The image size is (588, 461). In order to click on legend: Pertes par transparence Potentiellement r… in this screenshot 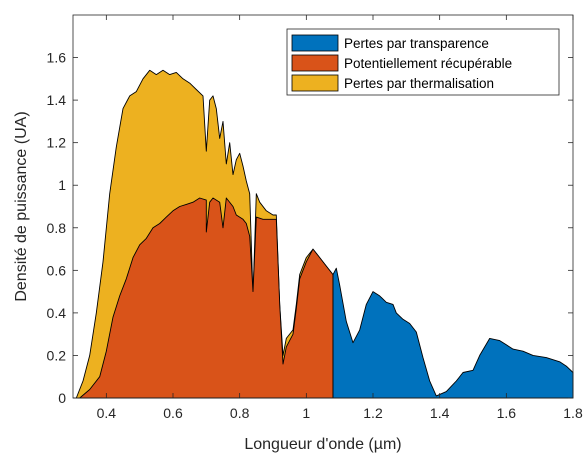, I will do `click(423, 62)`.